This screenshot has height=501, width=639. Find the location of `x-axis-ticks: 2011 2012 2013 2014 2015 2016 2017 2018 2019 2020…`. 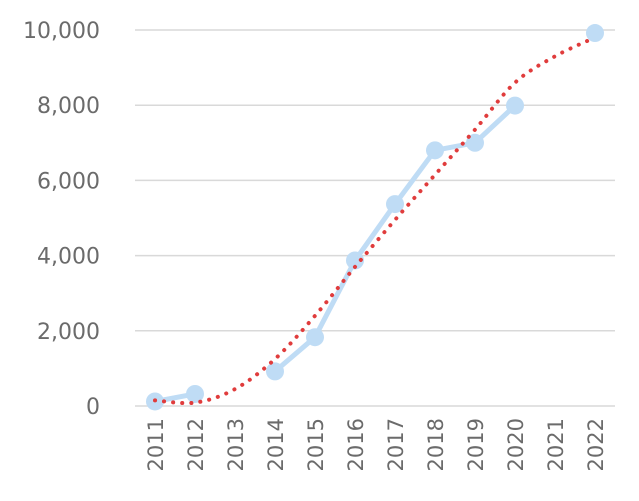

x-axis-ticks: 2011 2012 2013 2014 2015 2016 2017 2018 2019 2020… is located at coordinates (376, 444).